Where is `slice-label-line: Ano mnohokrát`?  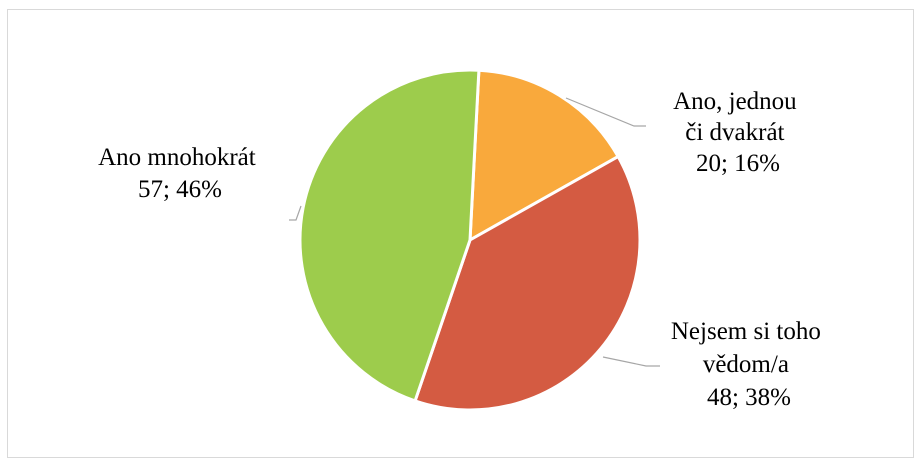
slice-label-line: Ano mnohokrát is located at coordinates (177, 157).